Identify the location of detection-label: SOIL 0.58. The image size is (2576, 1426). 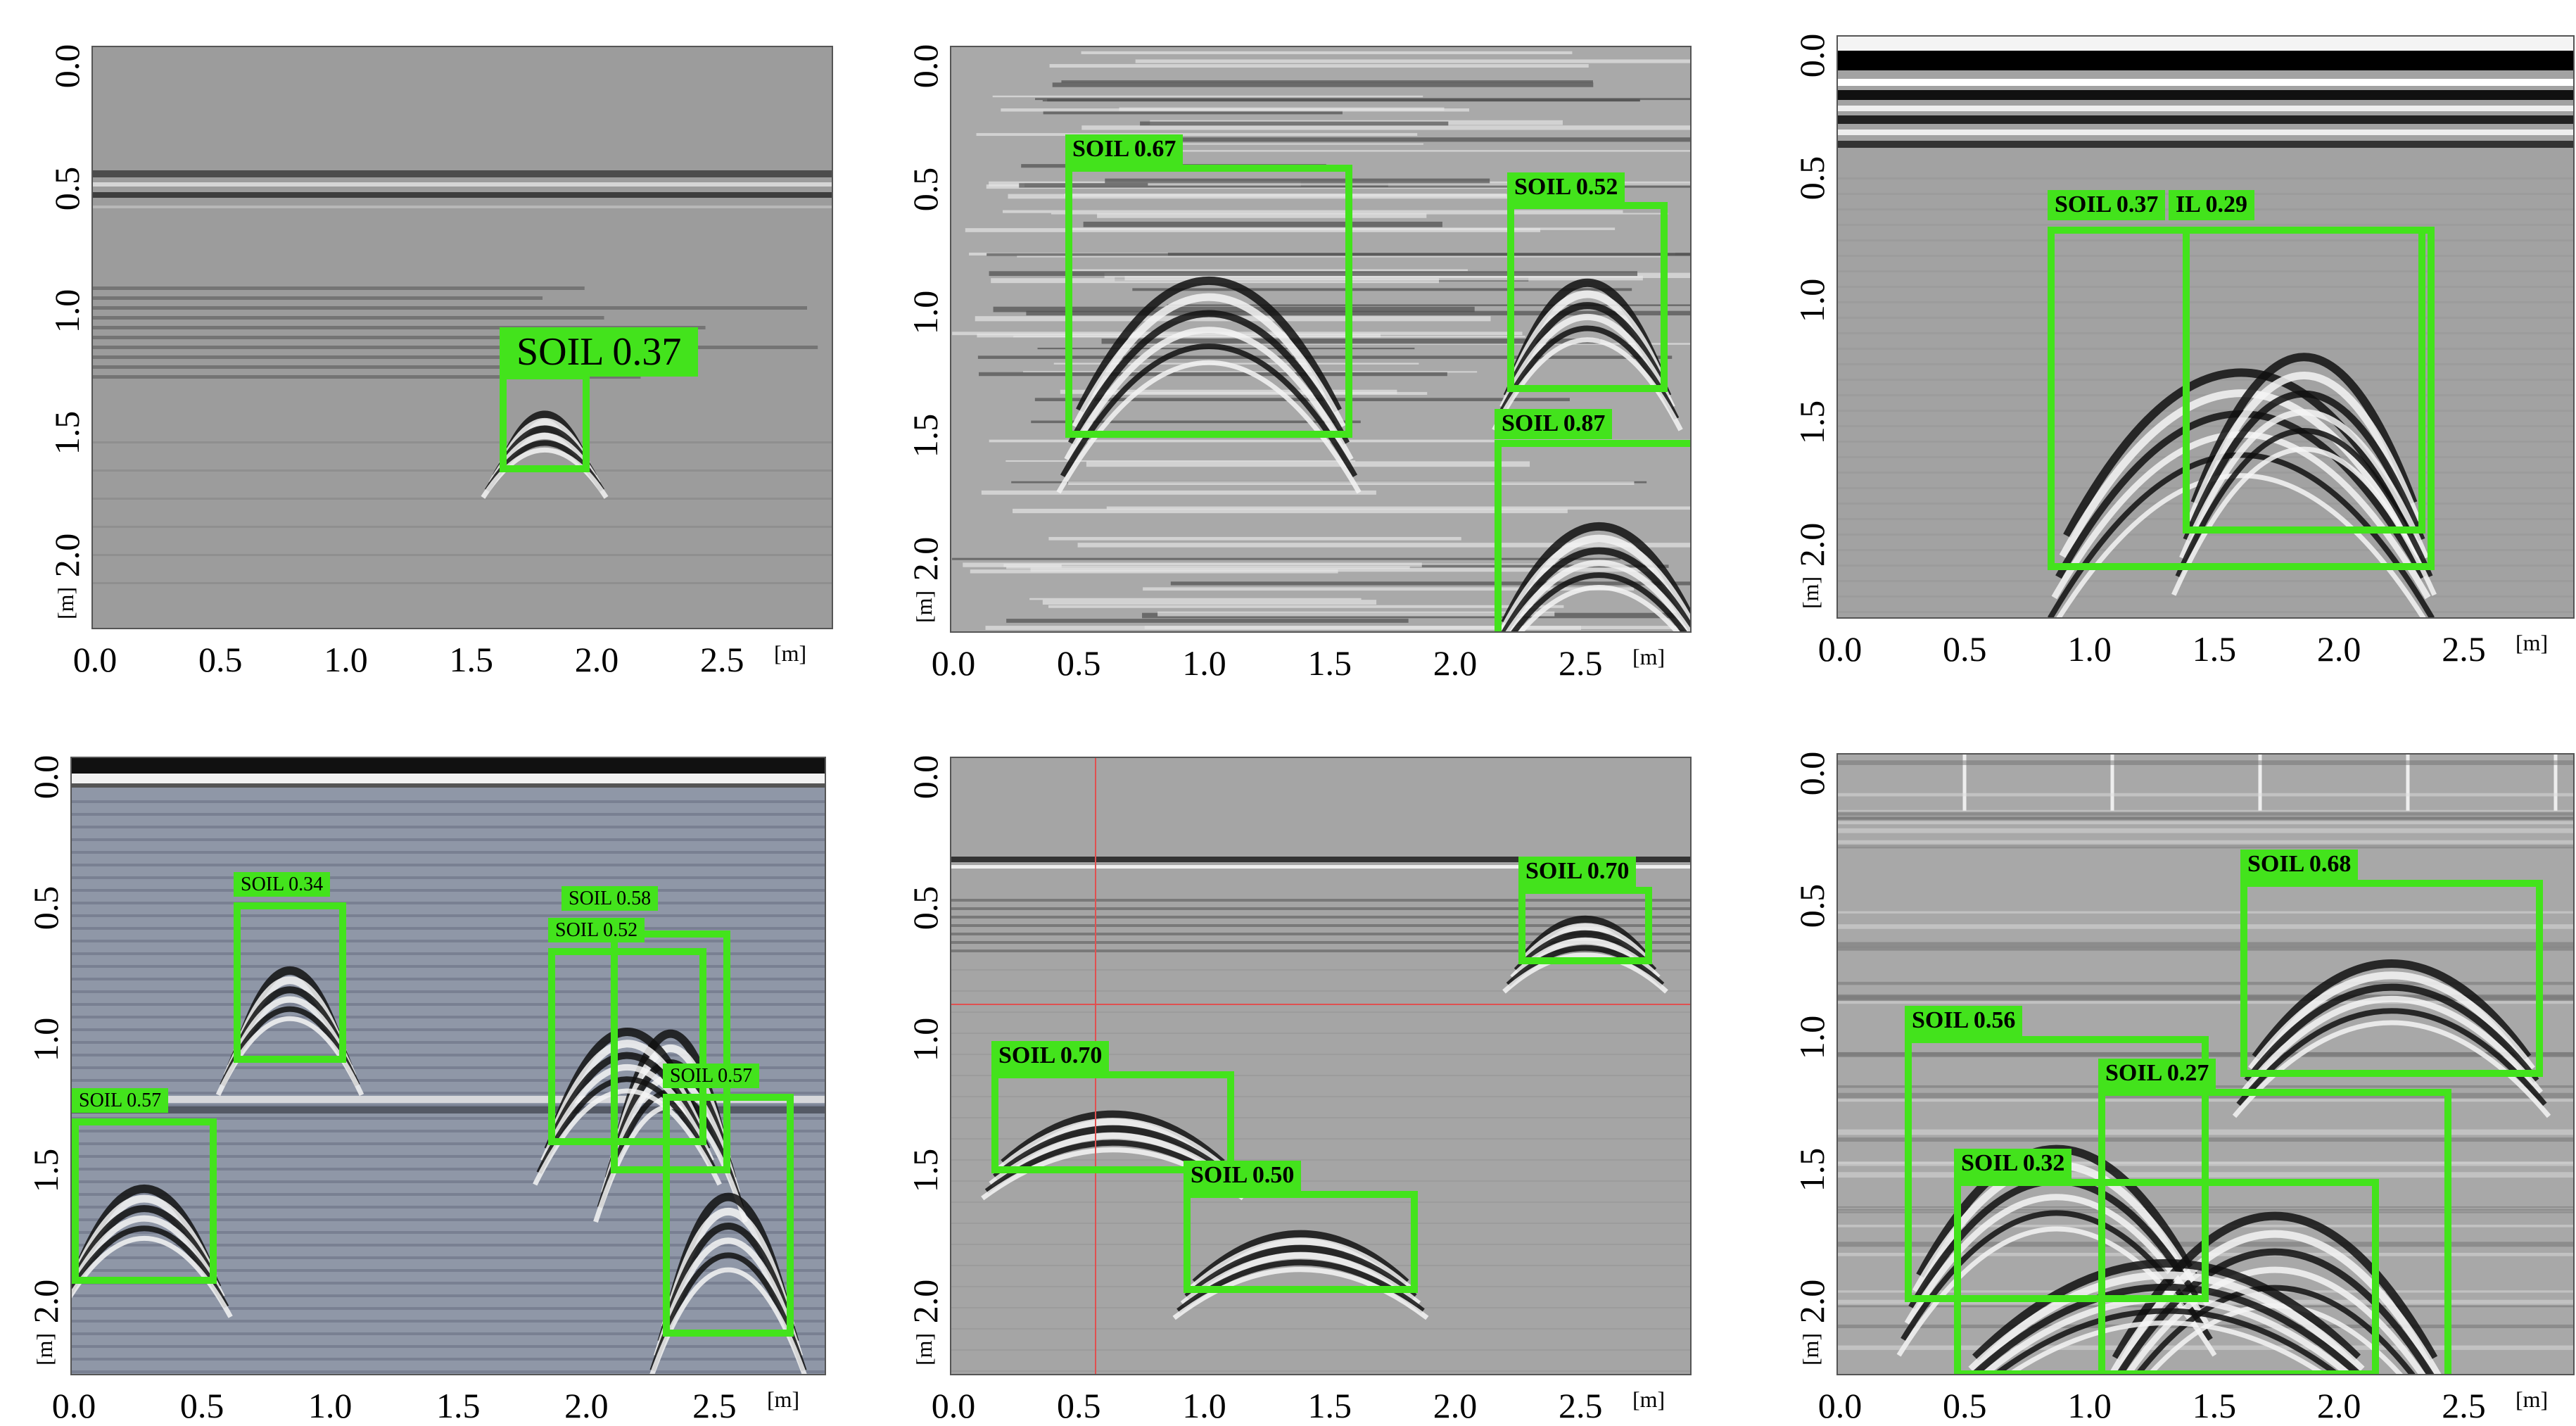
(610, 899).